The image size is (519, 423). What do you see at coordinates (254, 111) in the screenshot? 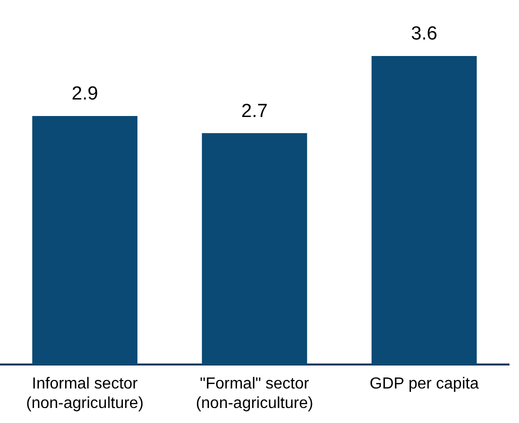
I see `data-label: 2.7` at bounding box center [254, 111].